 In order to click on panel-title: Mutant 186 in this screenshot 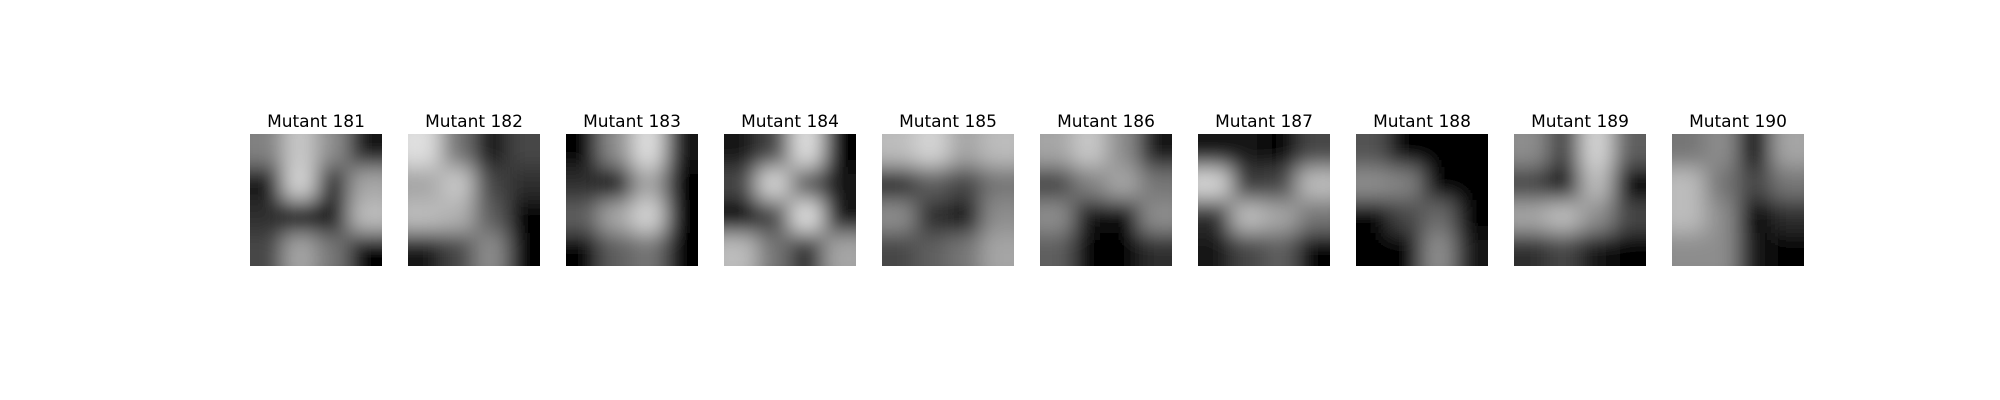, I will do `click(1106, 122)`.